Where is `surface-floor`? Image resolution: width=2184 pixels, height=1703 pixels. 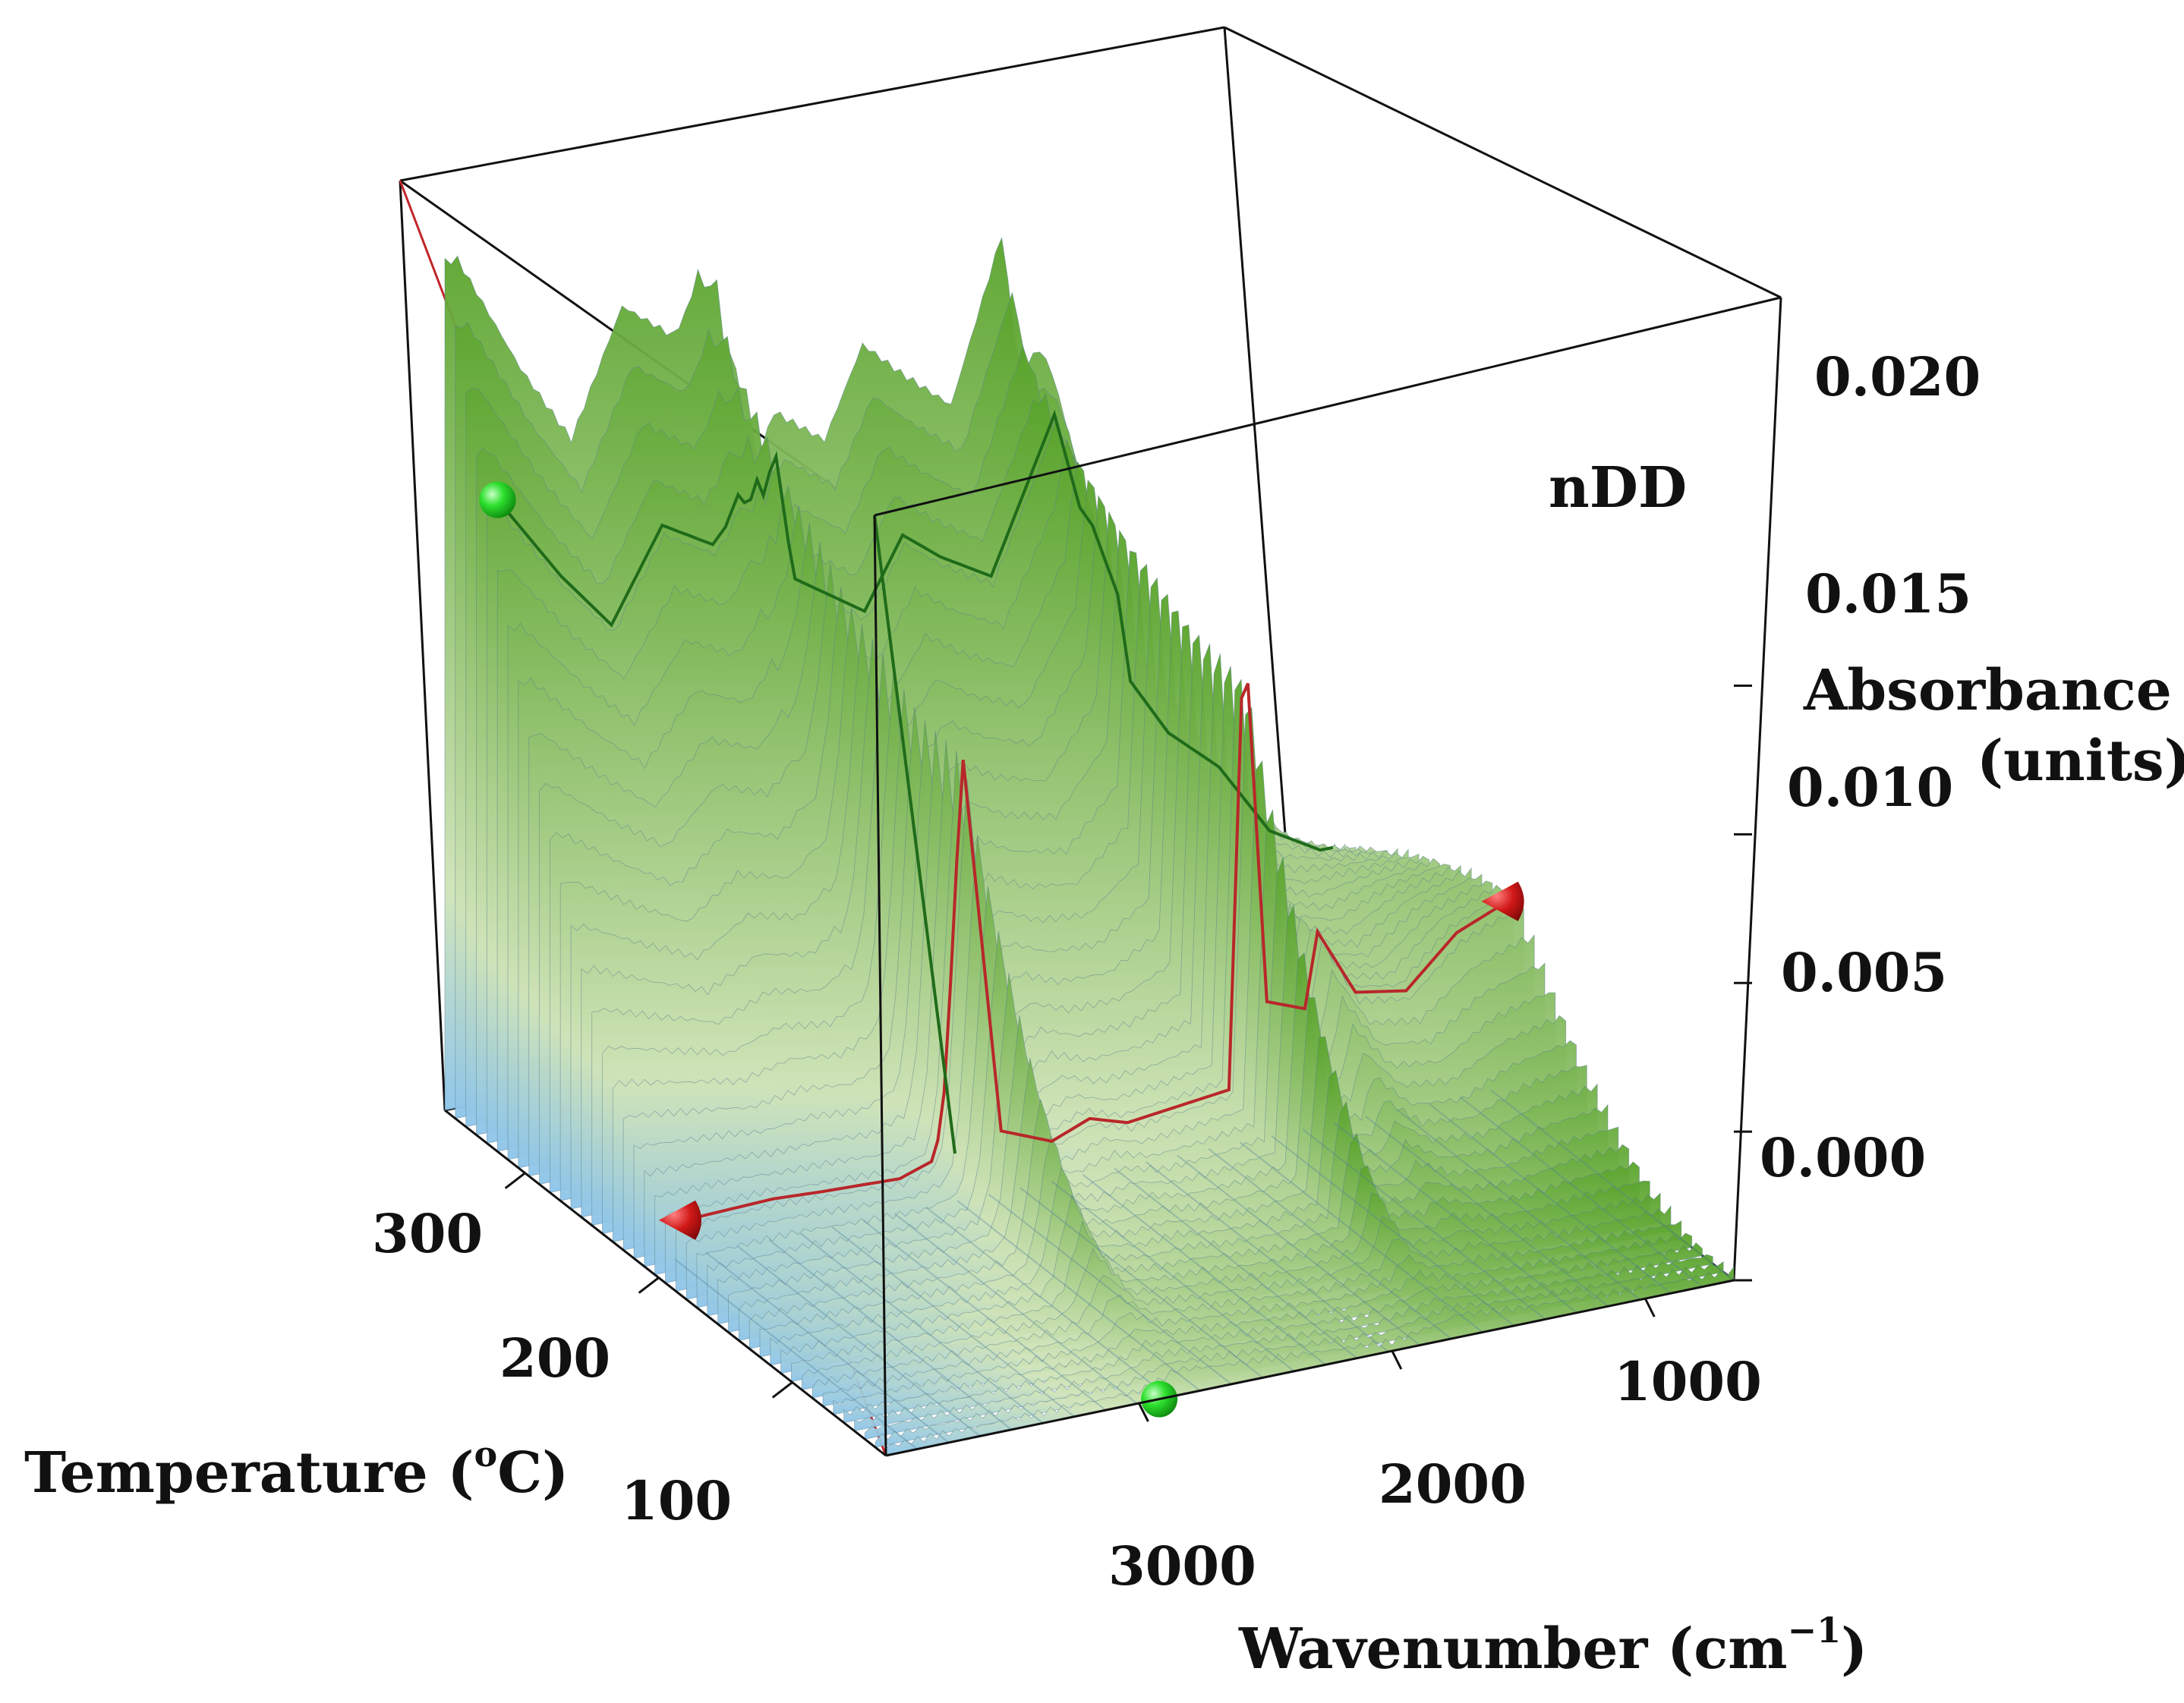
surface-floor is located at coordinates (1188, 1273).